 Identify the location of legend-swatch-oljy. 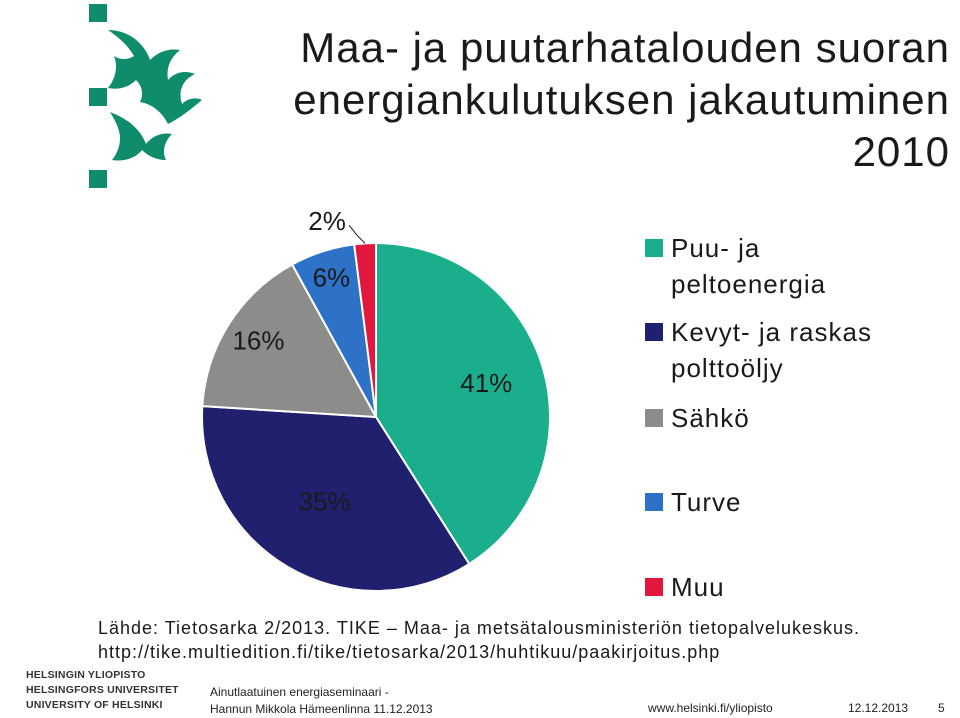
(654, 332).